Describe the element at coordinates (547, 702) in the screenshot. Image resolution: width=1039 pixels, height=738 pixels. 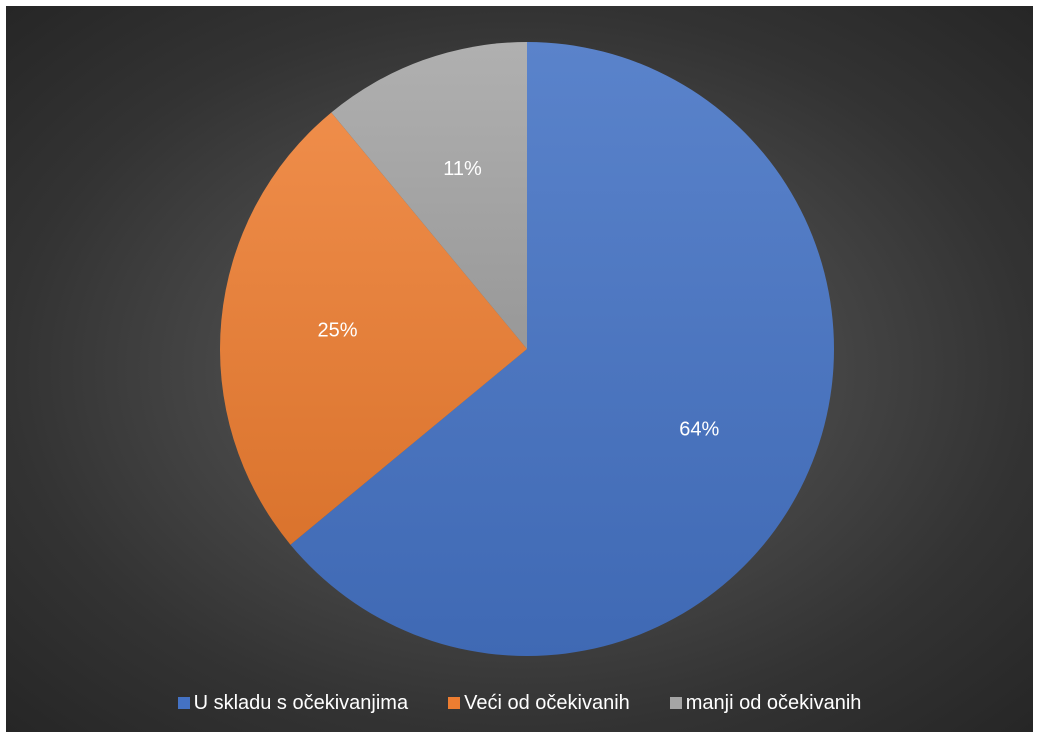
I see `legend-label-1: Veći od očekivanih` at that location.